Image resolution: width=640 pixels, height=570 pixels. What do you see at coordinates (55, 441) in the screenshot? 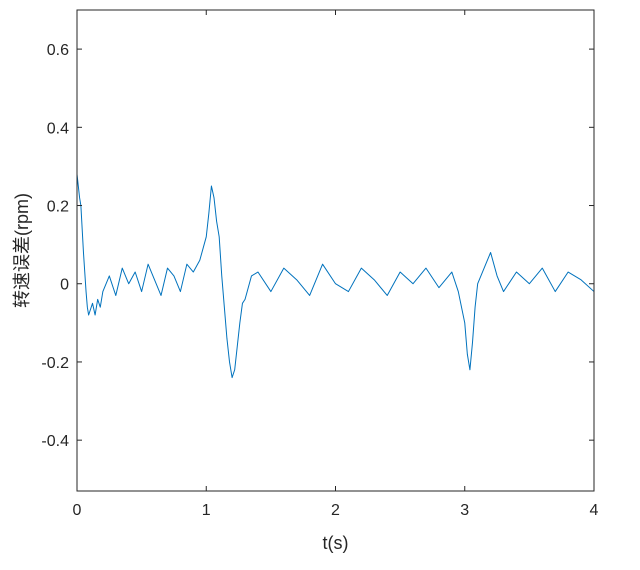
I see `y-tick-label: -0.4` at bounding box center [55, 441].